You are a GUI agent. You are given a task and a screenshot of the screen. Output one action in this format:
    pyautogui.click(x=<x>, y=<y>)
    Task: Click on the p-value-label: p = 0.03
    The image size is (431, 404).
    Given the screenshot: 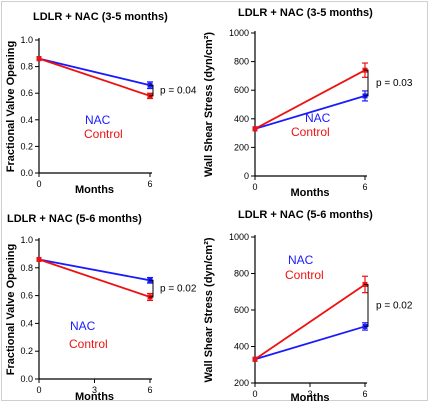 What is the action you would take?
    pyautogui.click(x=394, y=83)
    